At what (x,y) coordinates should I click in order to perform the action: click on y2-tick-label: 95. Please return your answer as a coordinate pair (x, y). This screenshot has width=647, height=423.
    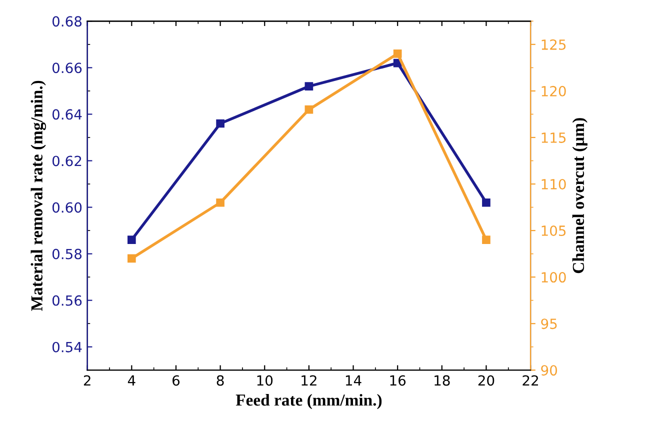
    Looking at the image, I should click on (549, 324).